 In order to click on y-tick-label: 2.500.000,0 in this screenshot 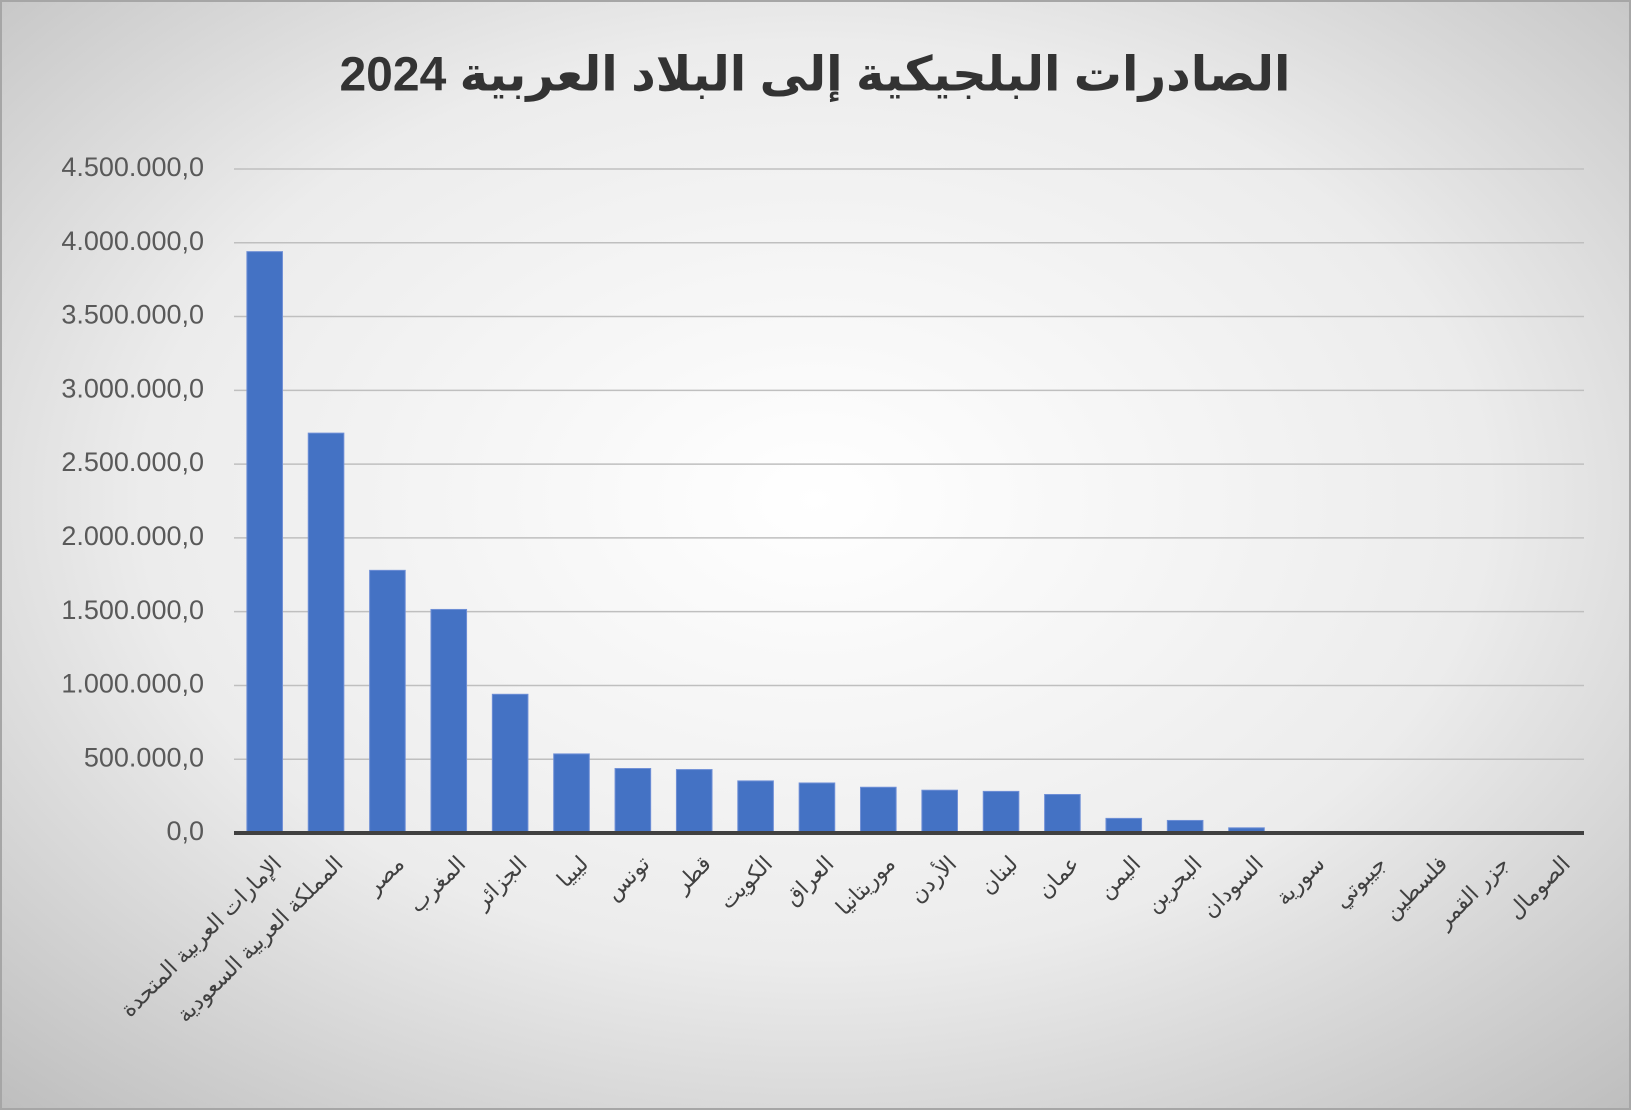, I will do `click(132, 462)`.